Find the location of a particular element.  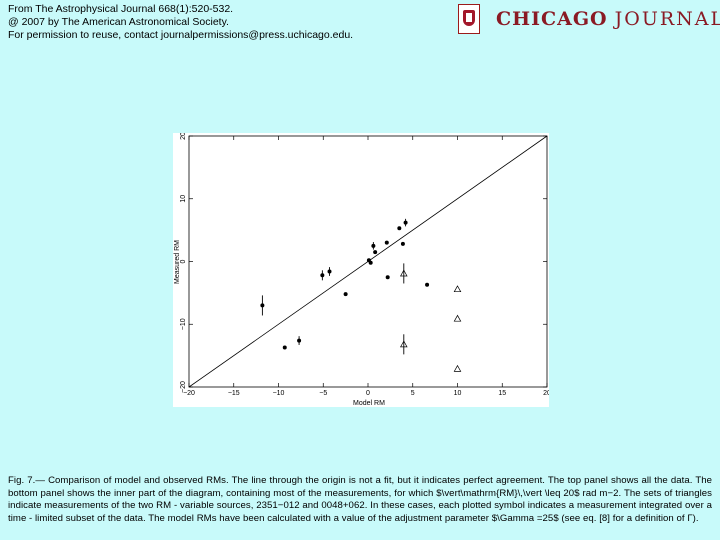

chicago-journals-logo: CHICAGO JOURNALS is located at coordinates (589, 19).